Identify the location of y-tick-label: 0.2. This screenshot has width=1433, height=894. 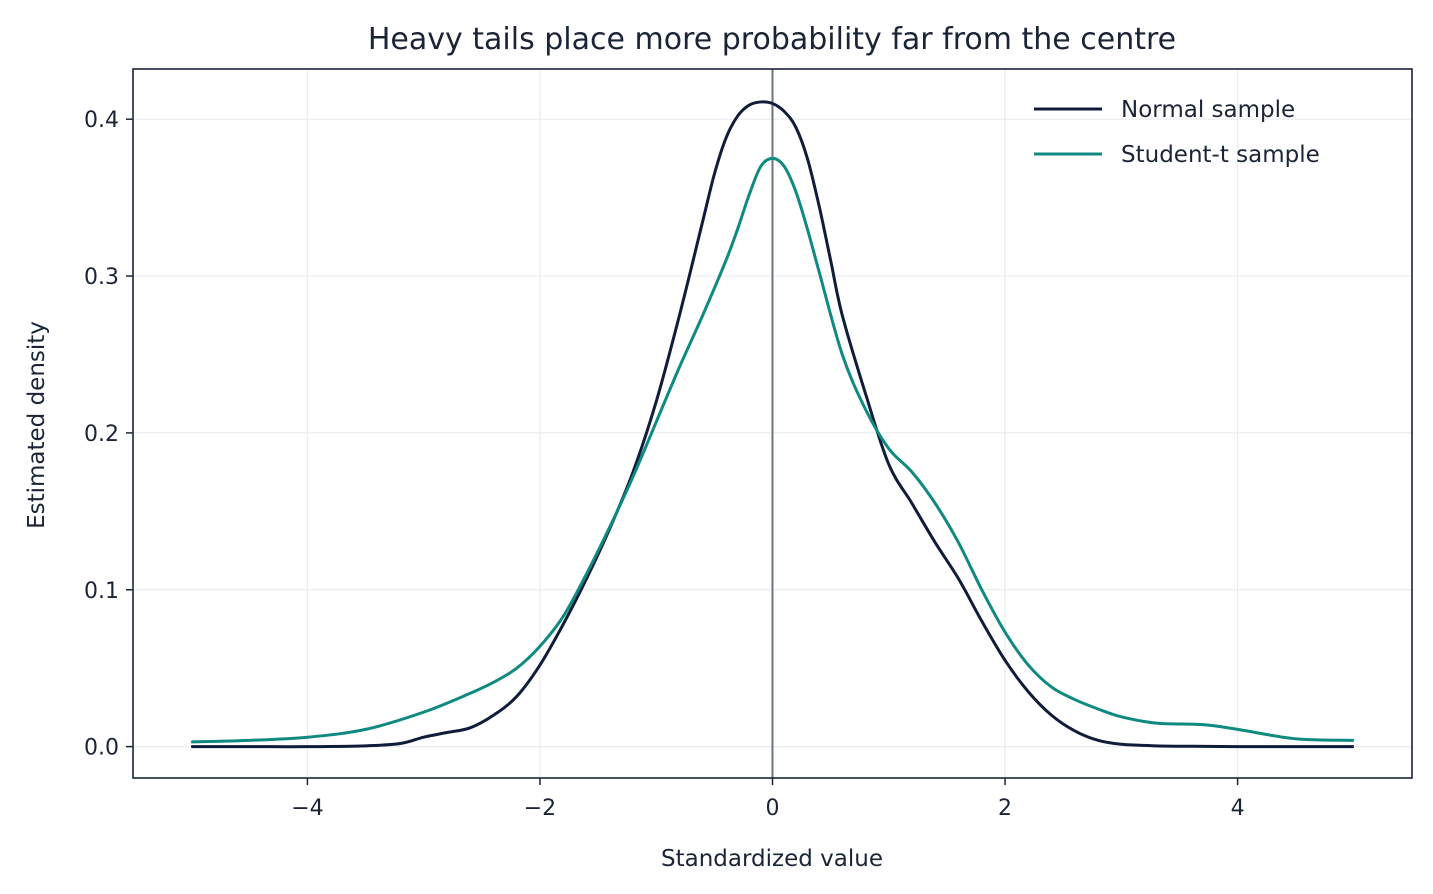
(101, 434).